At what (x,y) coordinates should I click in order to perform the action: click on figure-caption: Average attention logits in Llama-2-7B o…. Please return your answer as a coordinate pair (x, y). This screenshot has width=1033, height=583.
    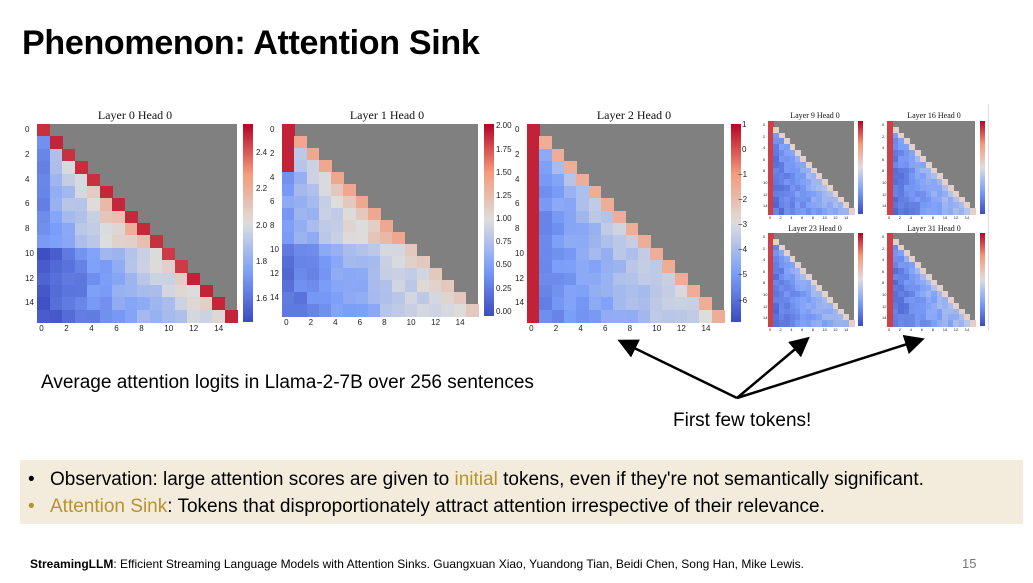
    Looking at the image, I should click on (287, 382).